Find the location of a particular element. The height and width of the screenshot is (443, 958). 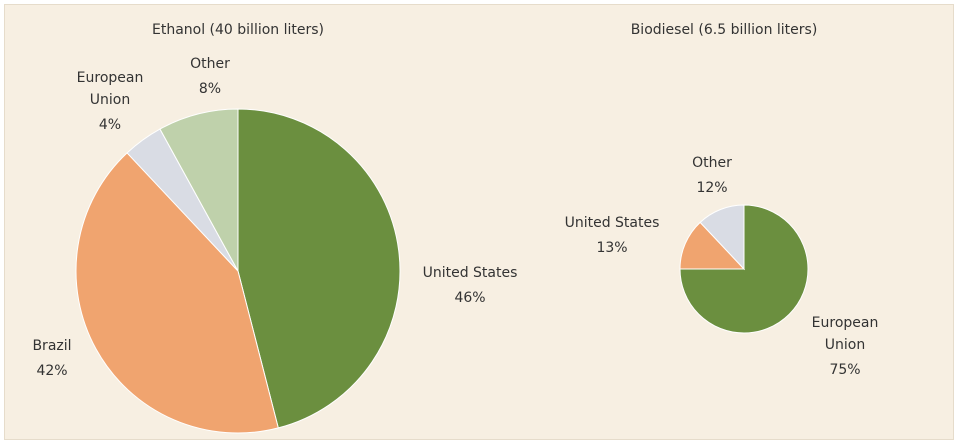

slice-value: 42% is located at coordinates (52, 371).